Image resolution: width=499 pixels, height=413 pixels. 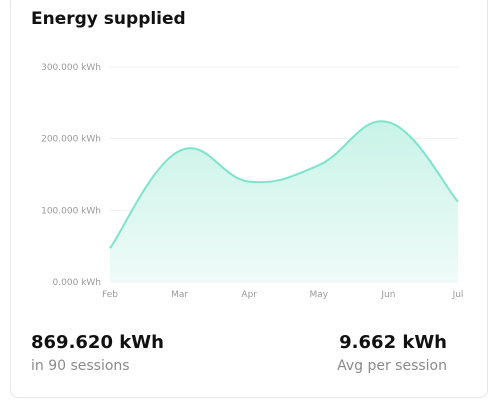 What do you see at coordinates (80, 366) in the screenshot?
I see `total-sessions-label: in 90 sessions` at bounding box center [80, 366].